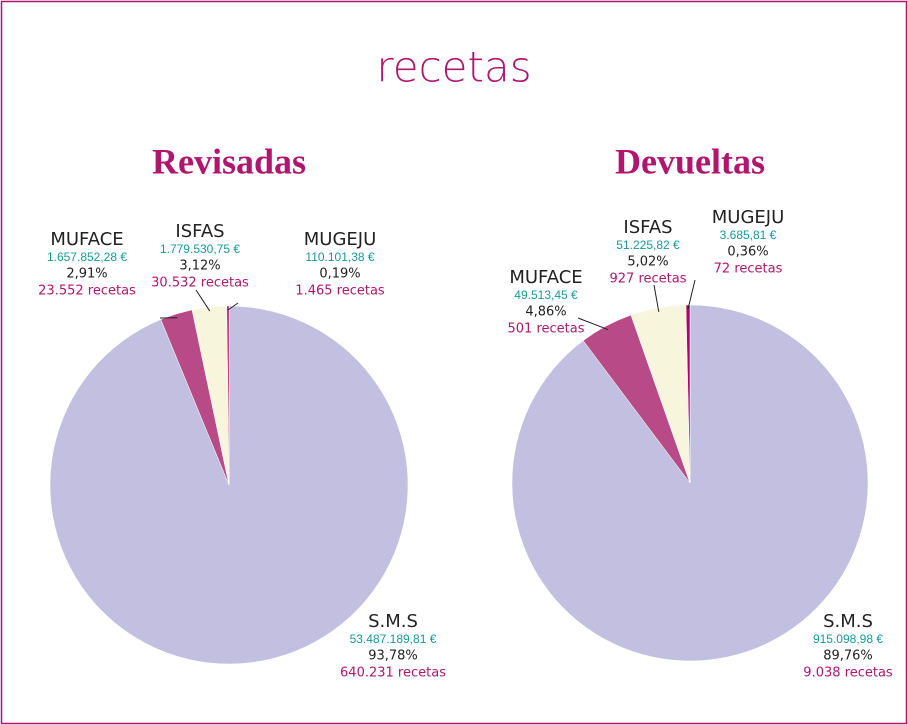 The width and height of the screenshot is (908, 725). What do you see at coordinates (647, 262) in the screenshot?
I see `slice-percent: 5,02%` at bounding box center [647, 262].